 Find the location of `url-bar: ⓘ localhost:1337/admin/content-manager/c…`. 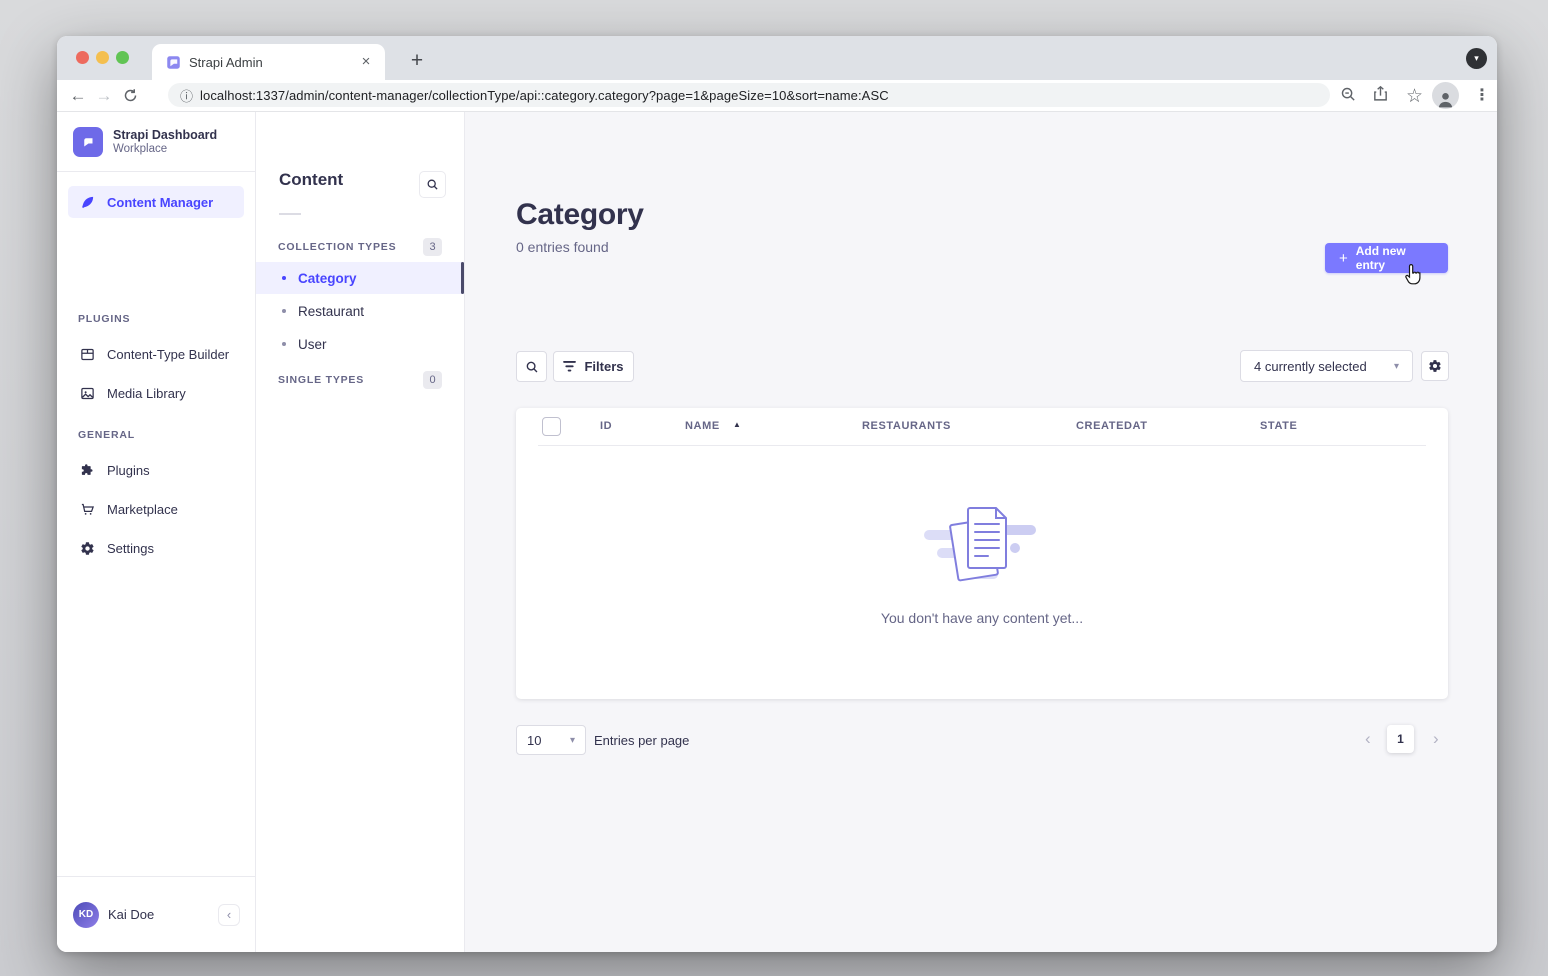

url-bar: ⓘ localhost:1337/admin/content-manager/c… is located at coordinates (749, 95).